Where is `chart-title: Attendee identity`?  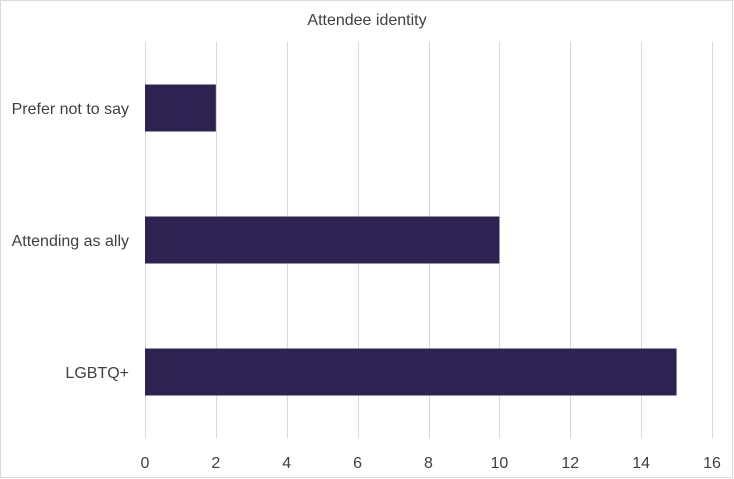 chart-title: Attendee identity is located at coordinates (366, 20).